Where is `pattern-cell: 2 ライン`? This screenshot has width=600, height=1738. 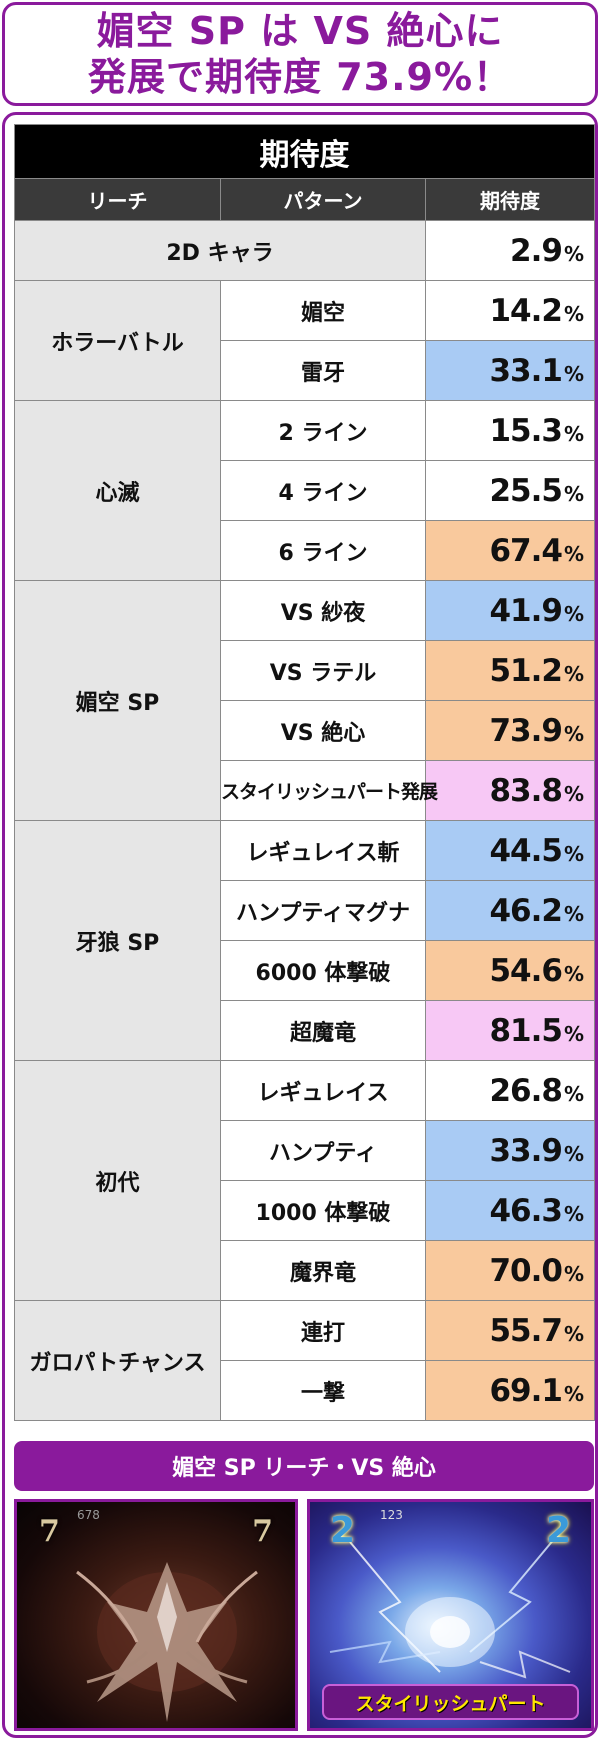 pattern-cell: 2 ライン is located at coordinates (323, 430).